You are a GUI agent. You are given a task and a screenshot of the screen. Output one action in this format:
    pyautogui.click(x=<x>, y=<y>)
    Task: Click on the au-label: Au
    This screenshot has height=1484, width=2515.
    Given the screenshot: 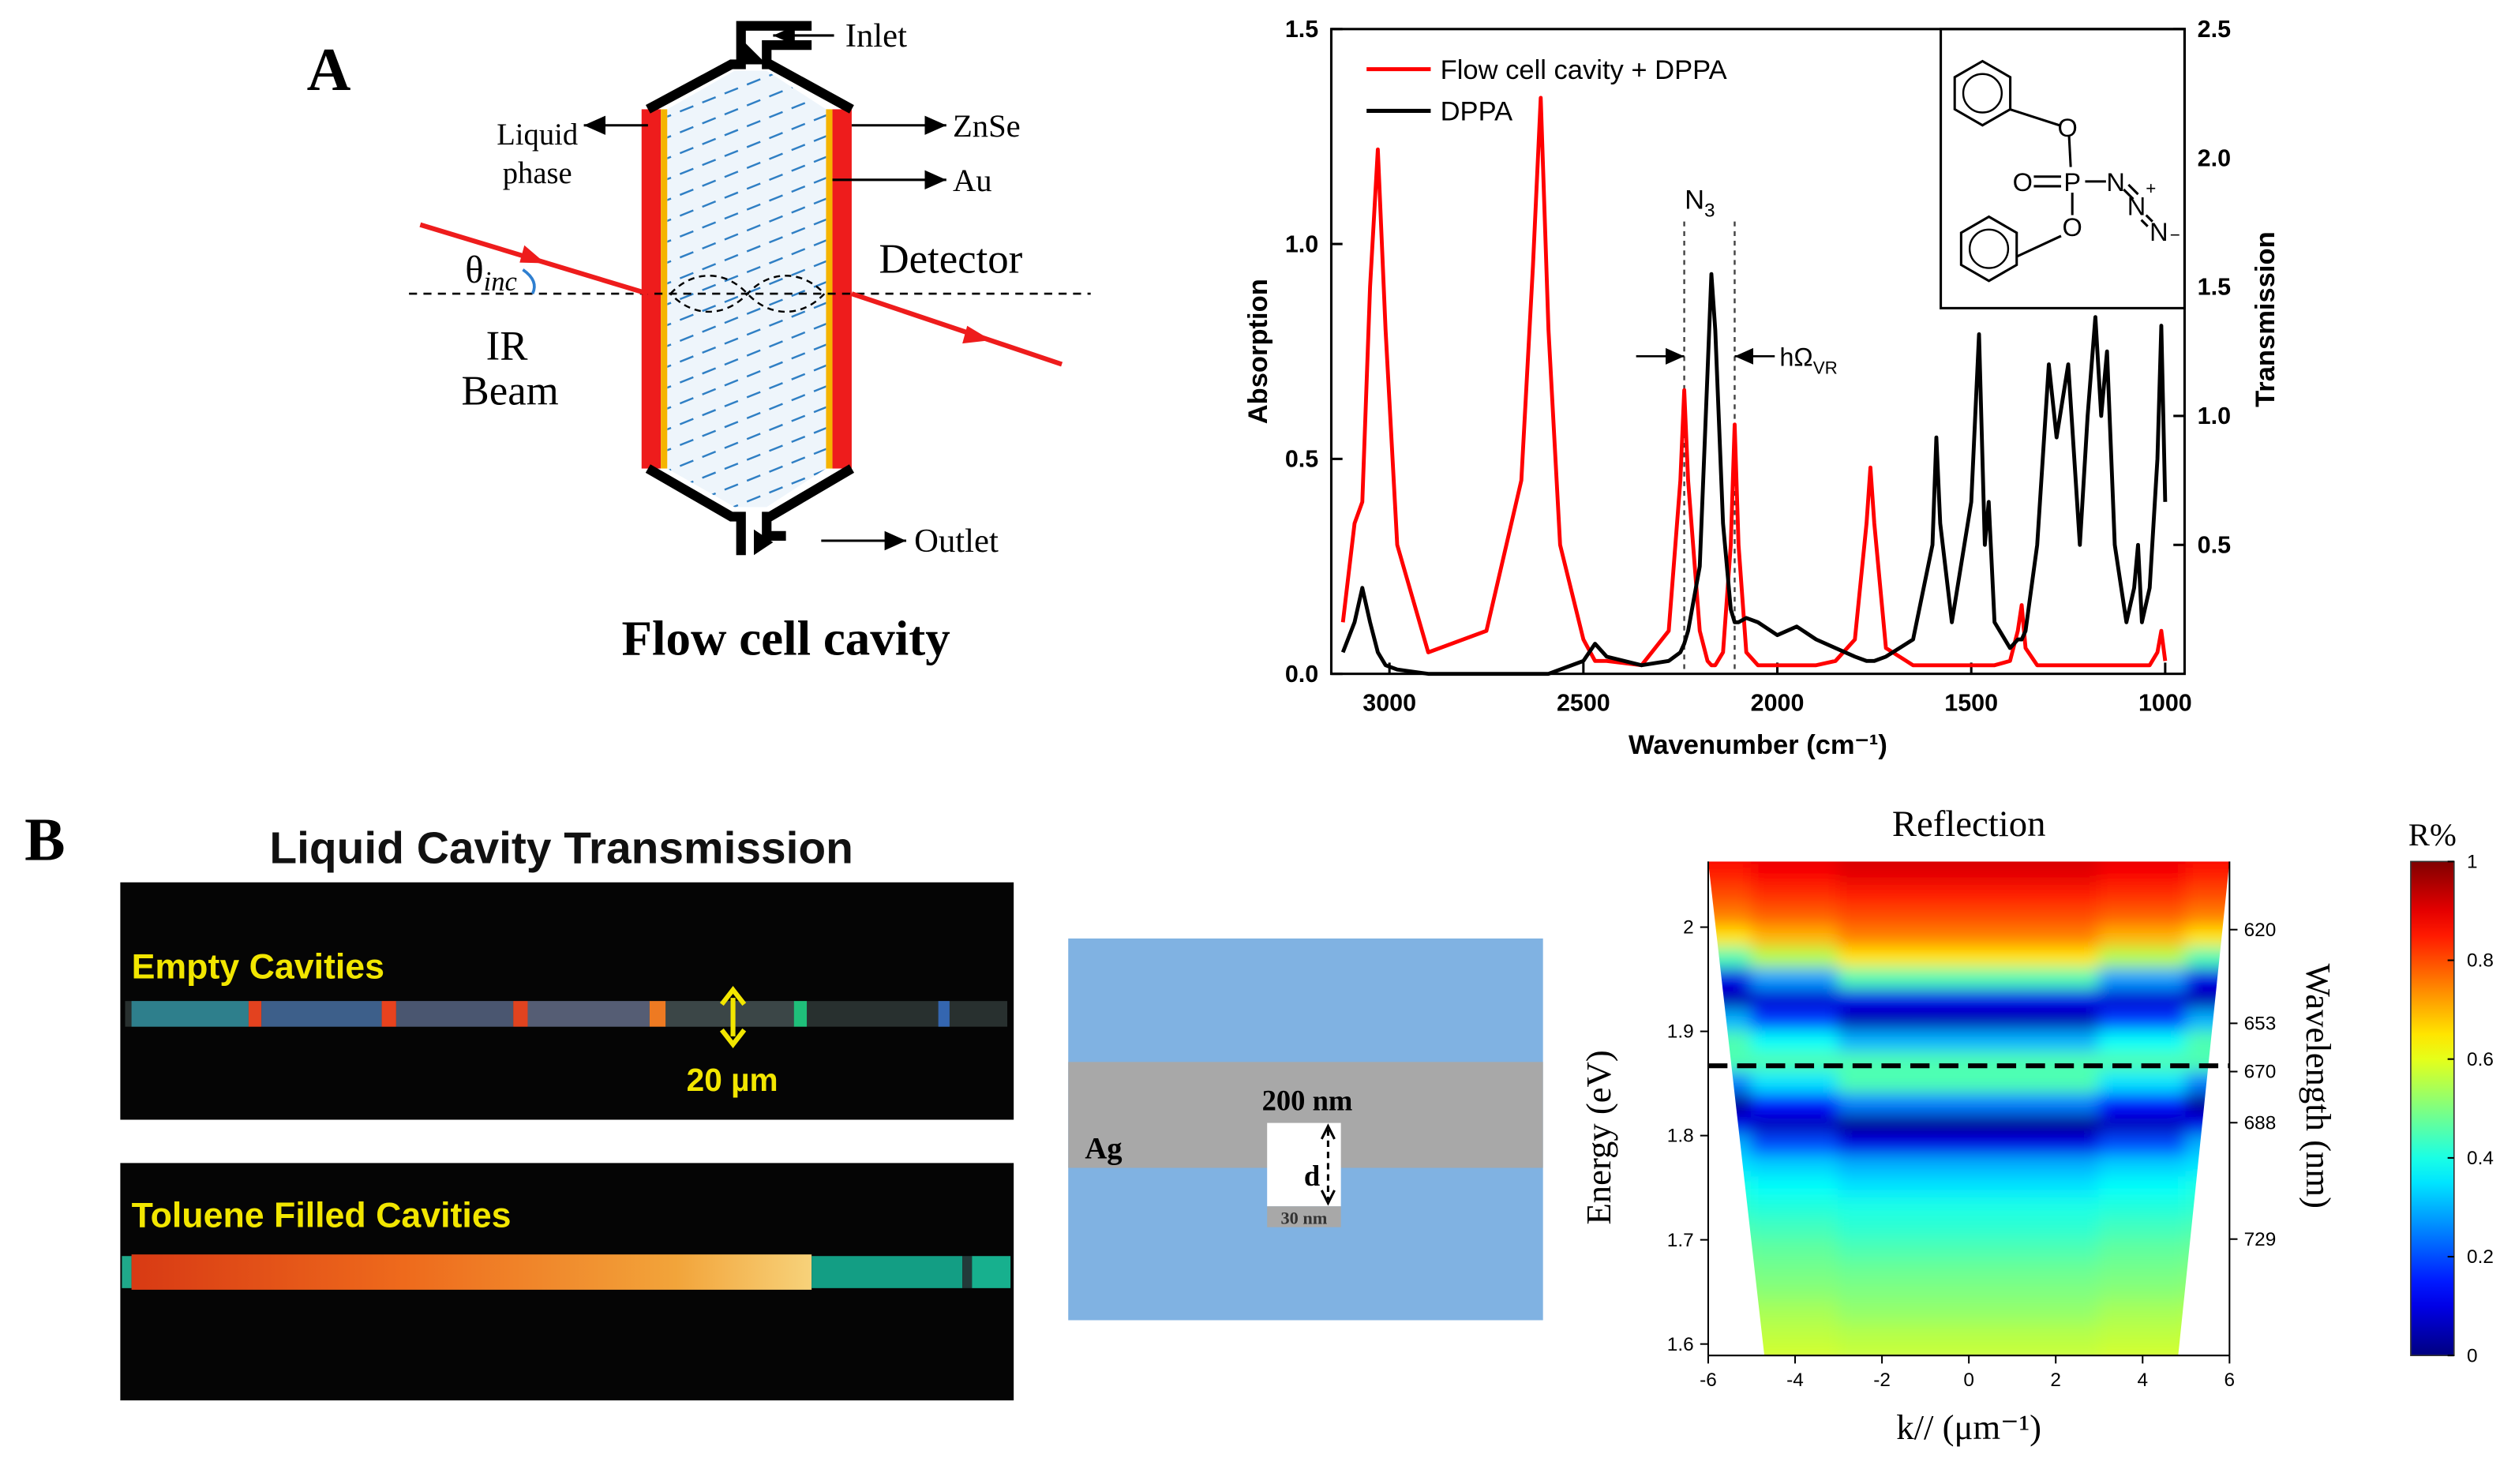 What is the action you would take?
    pyautogui.click(x=973, y=180)
    